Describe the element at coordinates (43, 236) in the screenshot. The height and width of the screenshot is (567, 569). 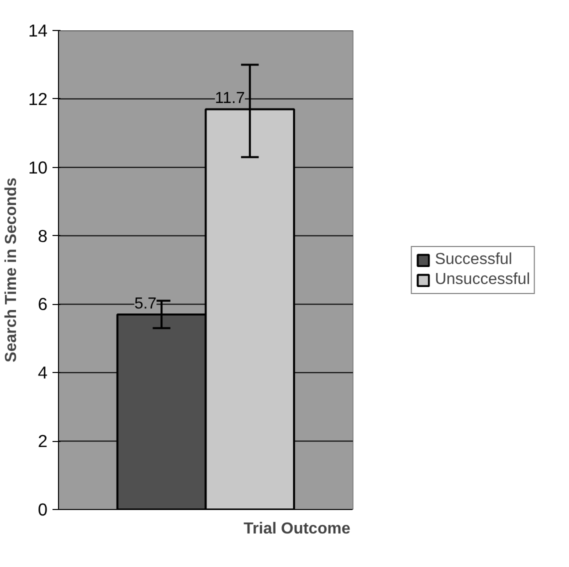
I see `y-tick-label: 8` at that location.